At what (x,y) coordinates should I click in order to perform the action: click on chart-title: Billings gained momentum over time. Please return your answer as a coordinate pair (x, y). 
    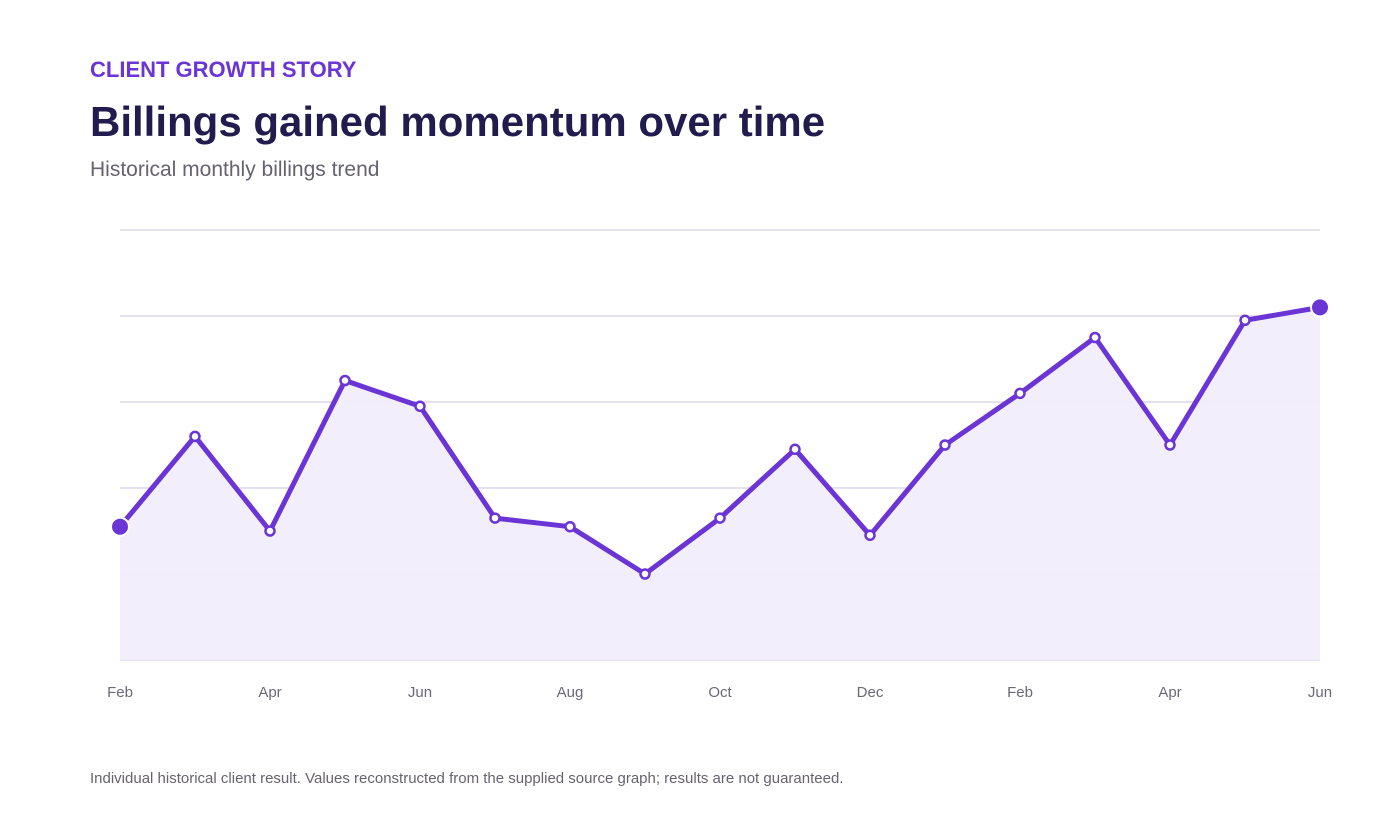
    Looking at the image, I should click on (458, 121).